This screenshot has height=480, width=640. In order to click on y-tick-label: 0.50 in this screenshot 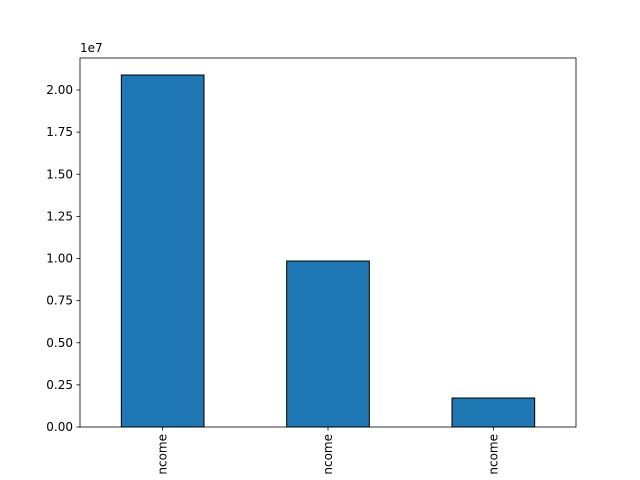, I will do `click(59, 343)`.